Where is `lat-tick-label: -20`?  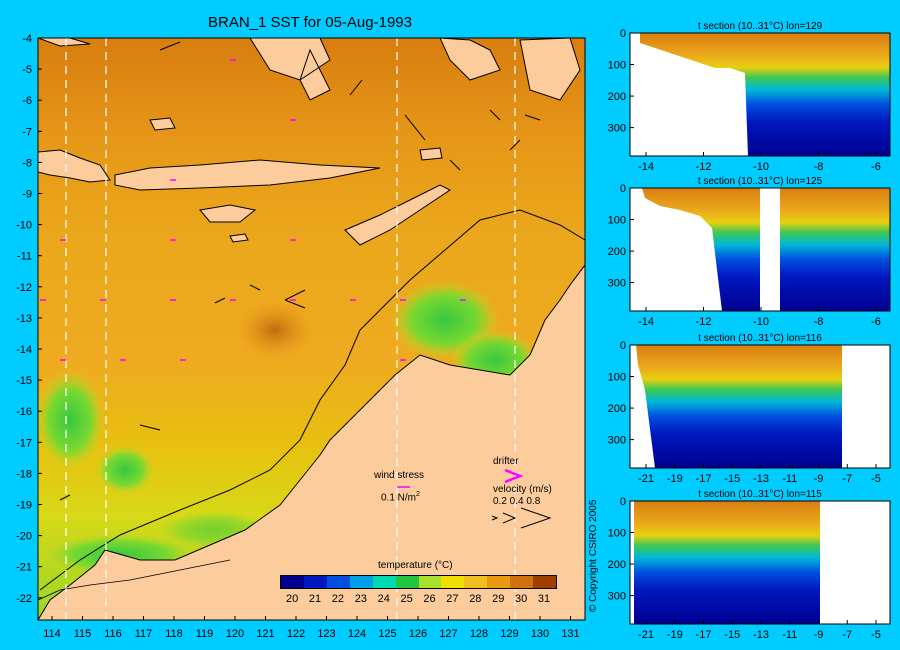
lat-tick-label: -20 is located at coordinates (24, 537).